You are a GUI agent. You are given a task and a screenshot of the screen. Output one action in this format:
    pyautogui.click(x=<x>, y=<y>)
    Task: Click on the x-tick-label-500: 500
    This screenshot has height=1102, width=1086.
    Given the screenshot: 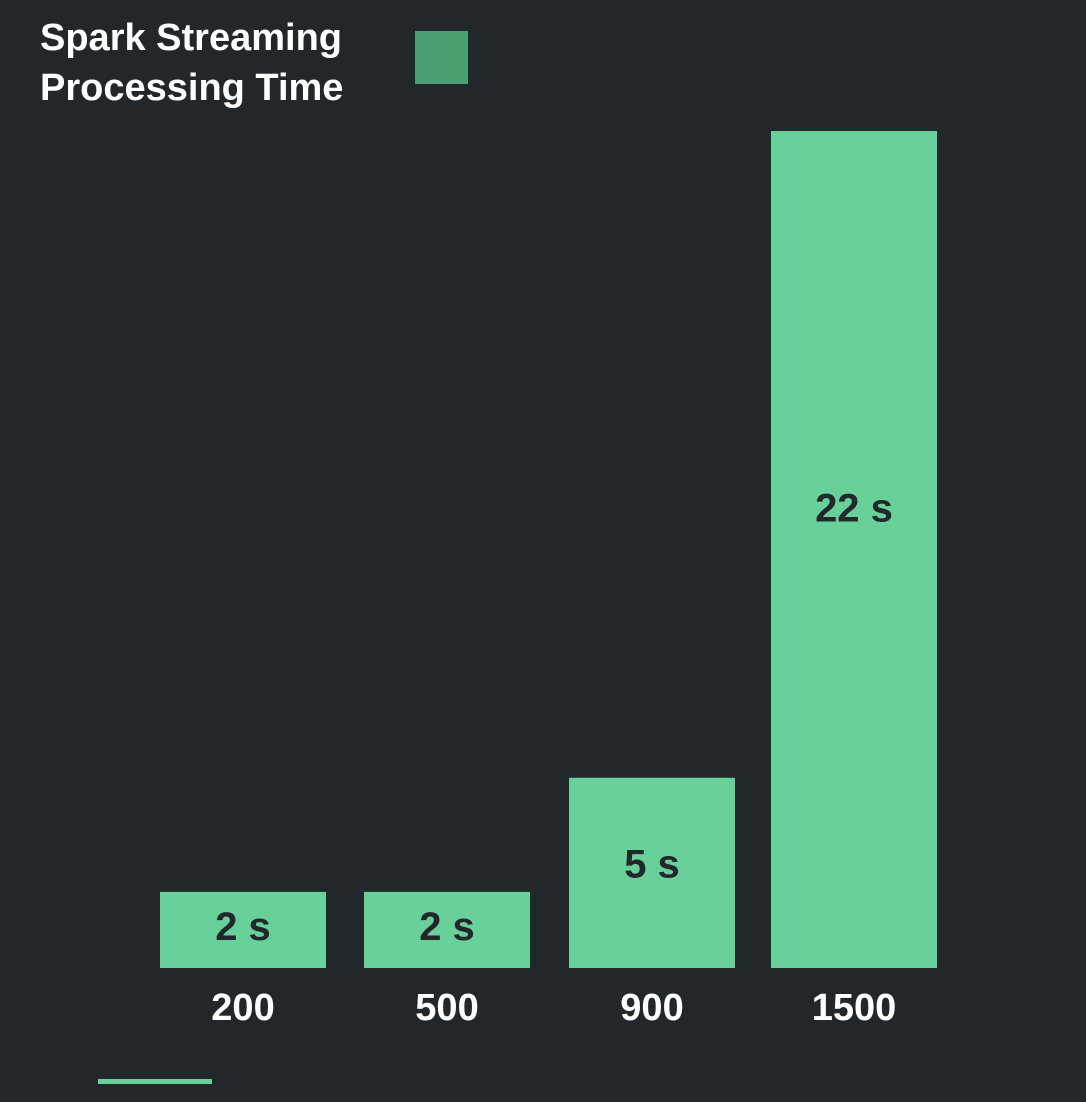 What is the action you would take?
    pyautogui.click(x=446, y=1008)
    